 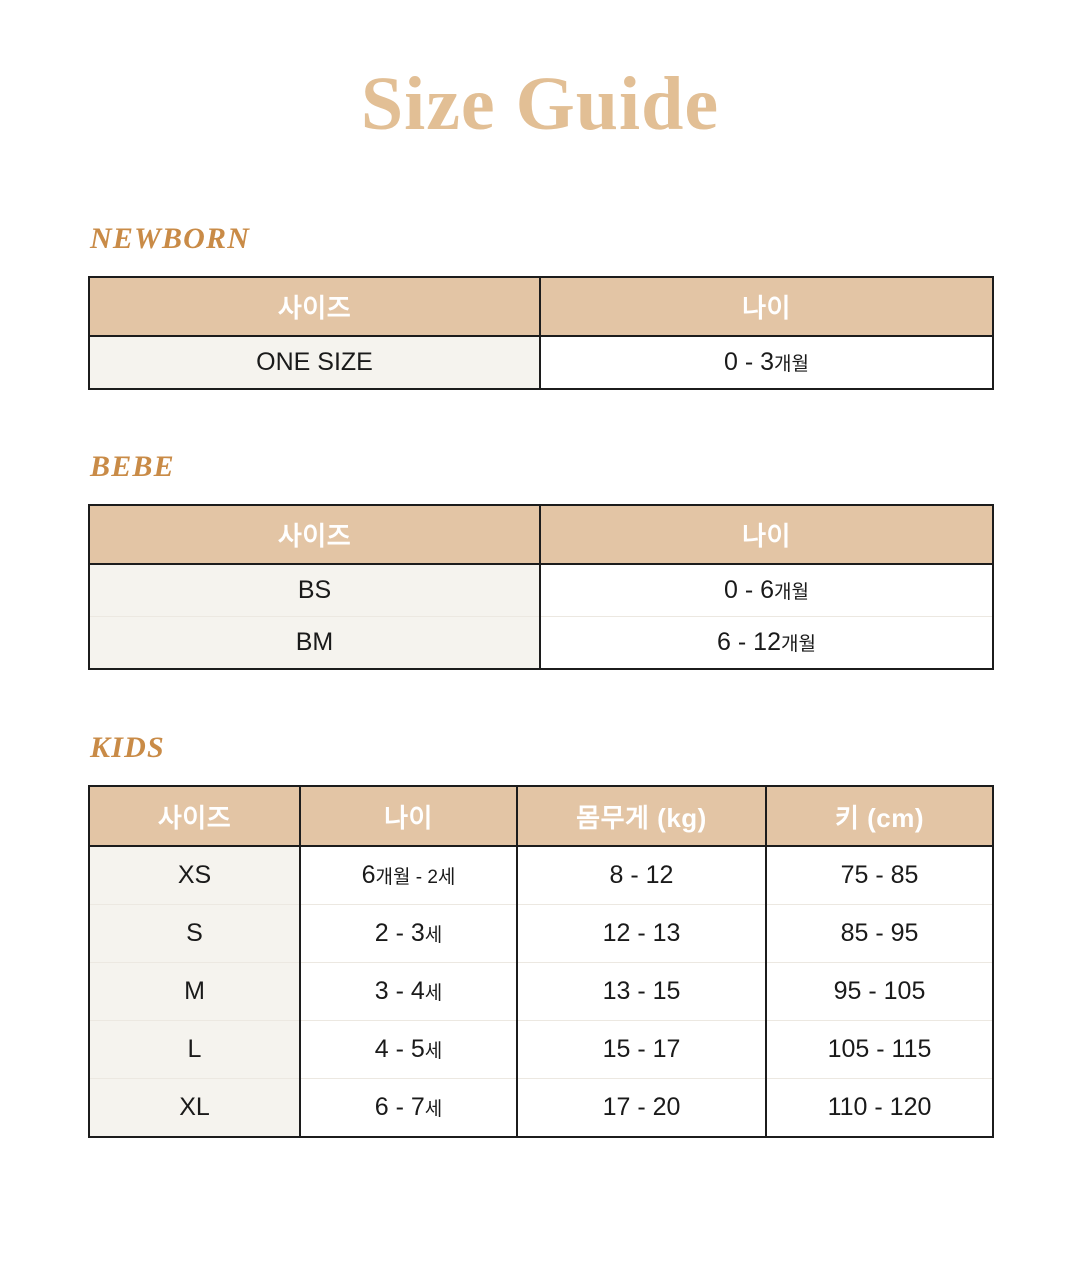 What do you see at coordinates (642, 816) in the screenshot?
I see `column-header-weight: 몸무게 (kg)` at bounding box center [642, 816].